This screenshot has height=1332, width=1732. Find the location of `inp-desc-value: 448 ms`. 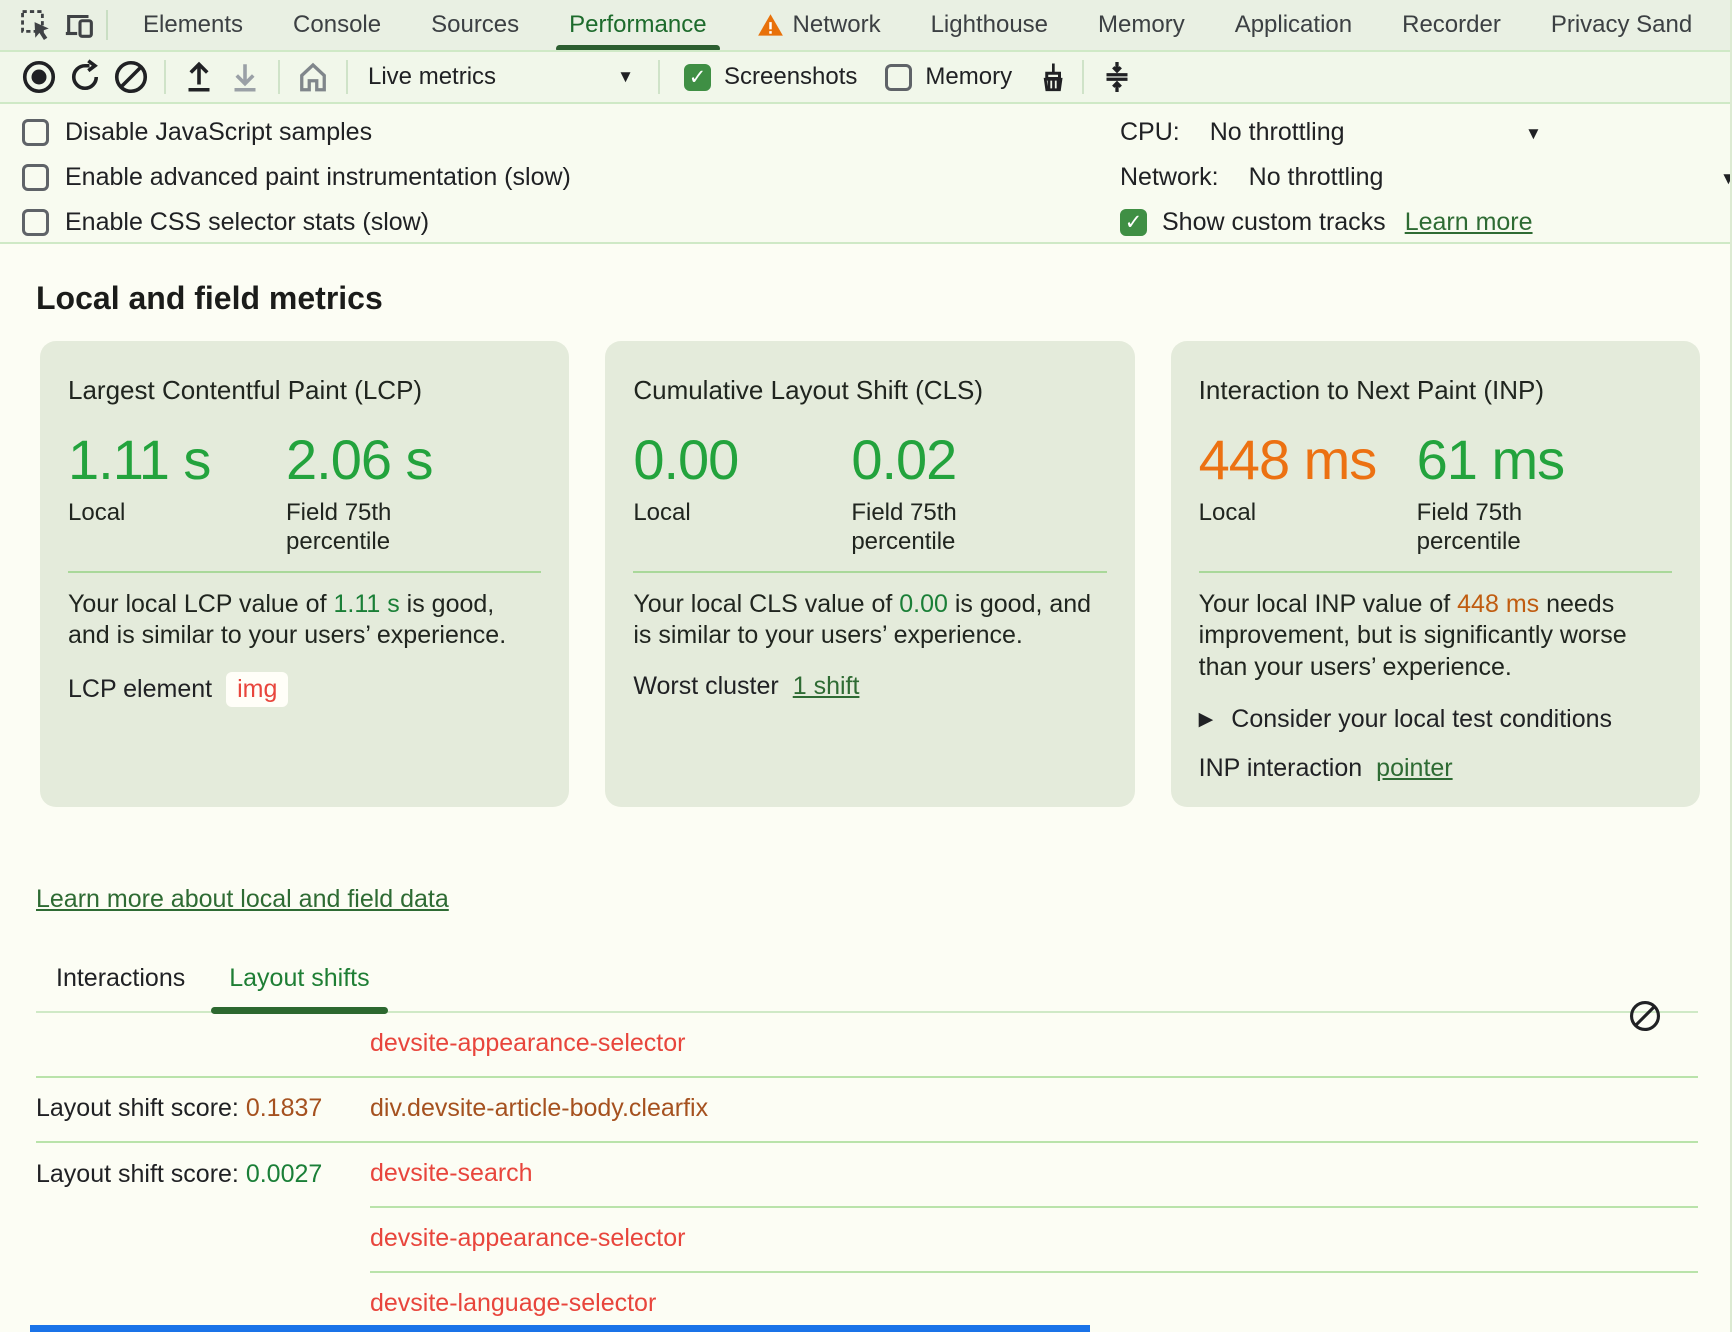

inp-desc-value: 448 ms is located at coordinates (1498, 603).